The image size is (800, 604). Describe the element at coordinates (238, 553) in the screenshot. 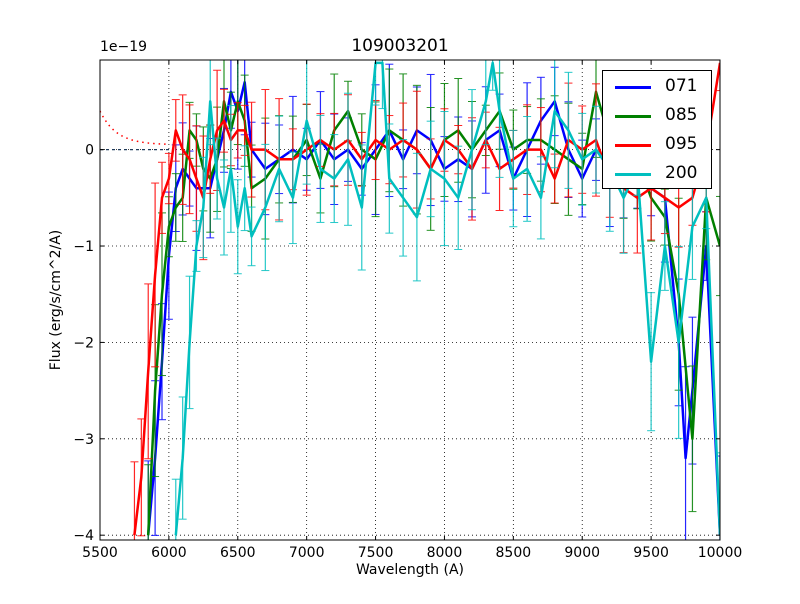

I see `x-tick-label: 6500` at that location.